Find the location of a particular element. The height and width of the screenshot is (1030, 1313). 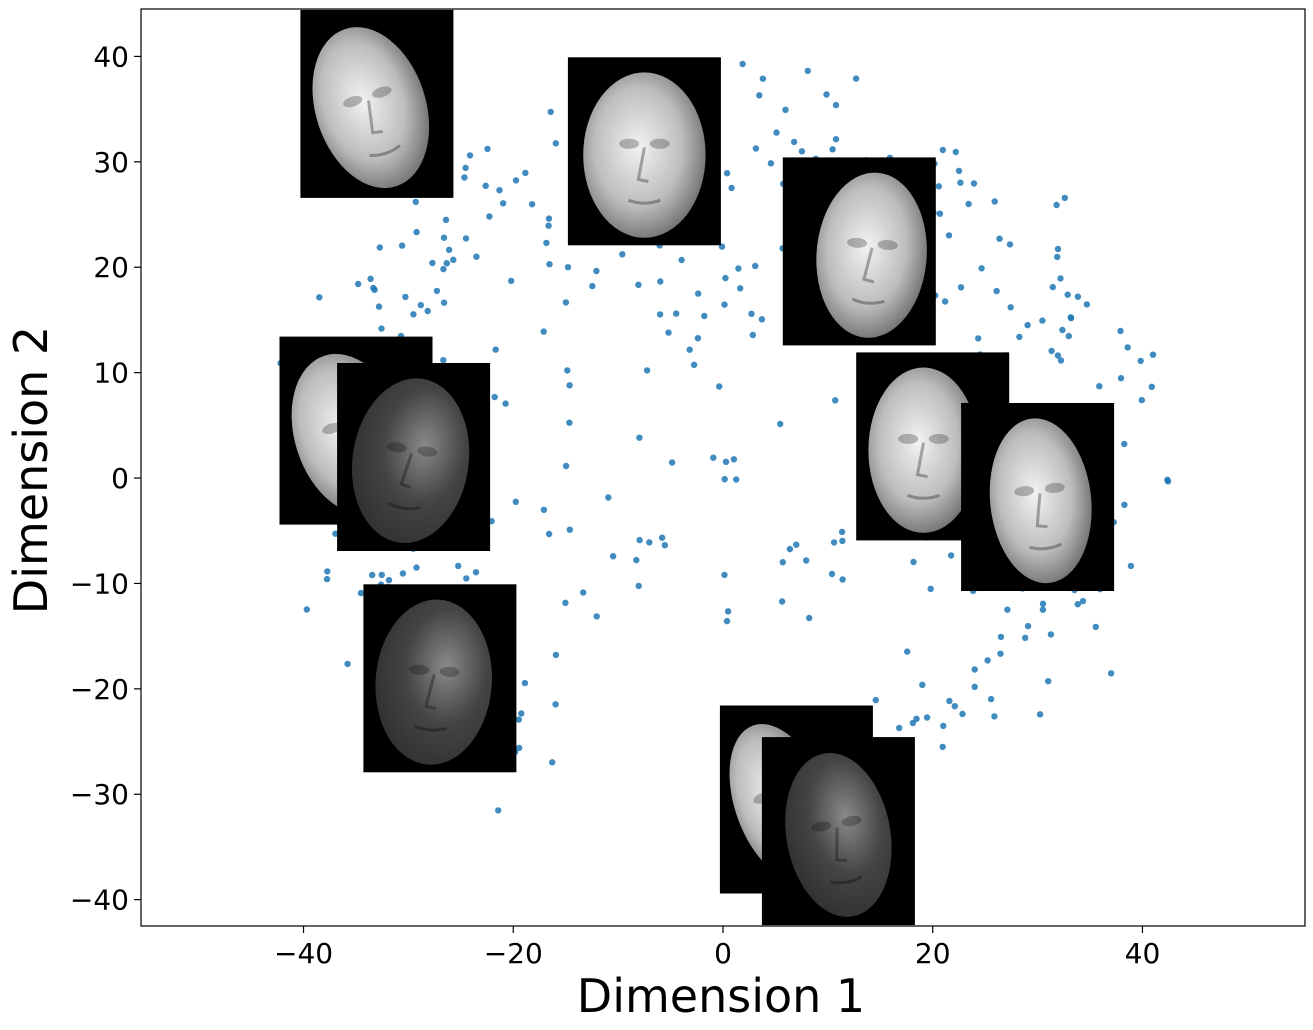

y-axis-label: Dimension 2 is located at coordinates (31, 470).